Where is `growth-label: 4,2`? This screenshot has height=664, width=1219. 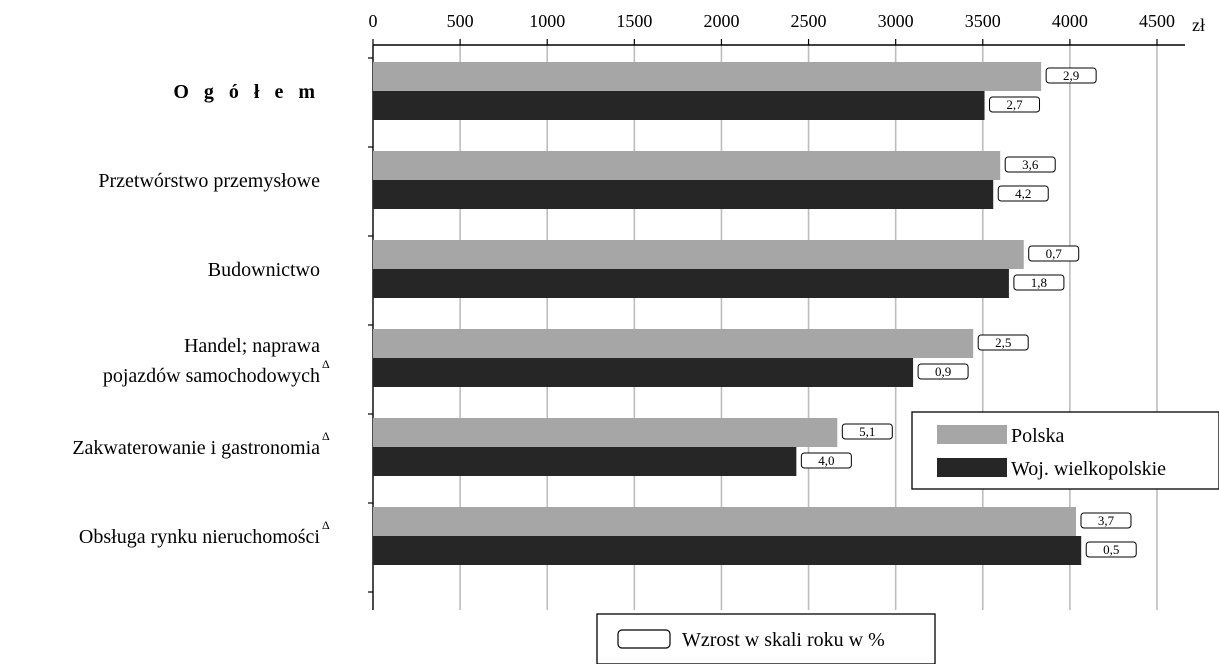 growth-label: 4,2 is located at coordinates (1023, 193).